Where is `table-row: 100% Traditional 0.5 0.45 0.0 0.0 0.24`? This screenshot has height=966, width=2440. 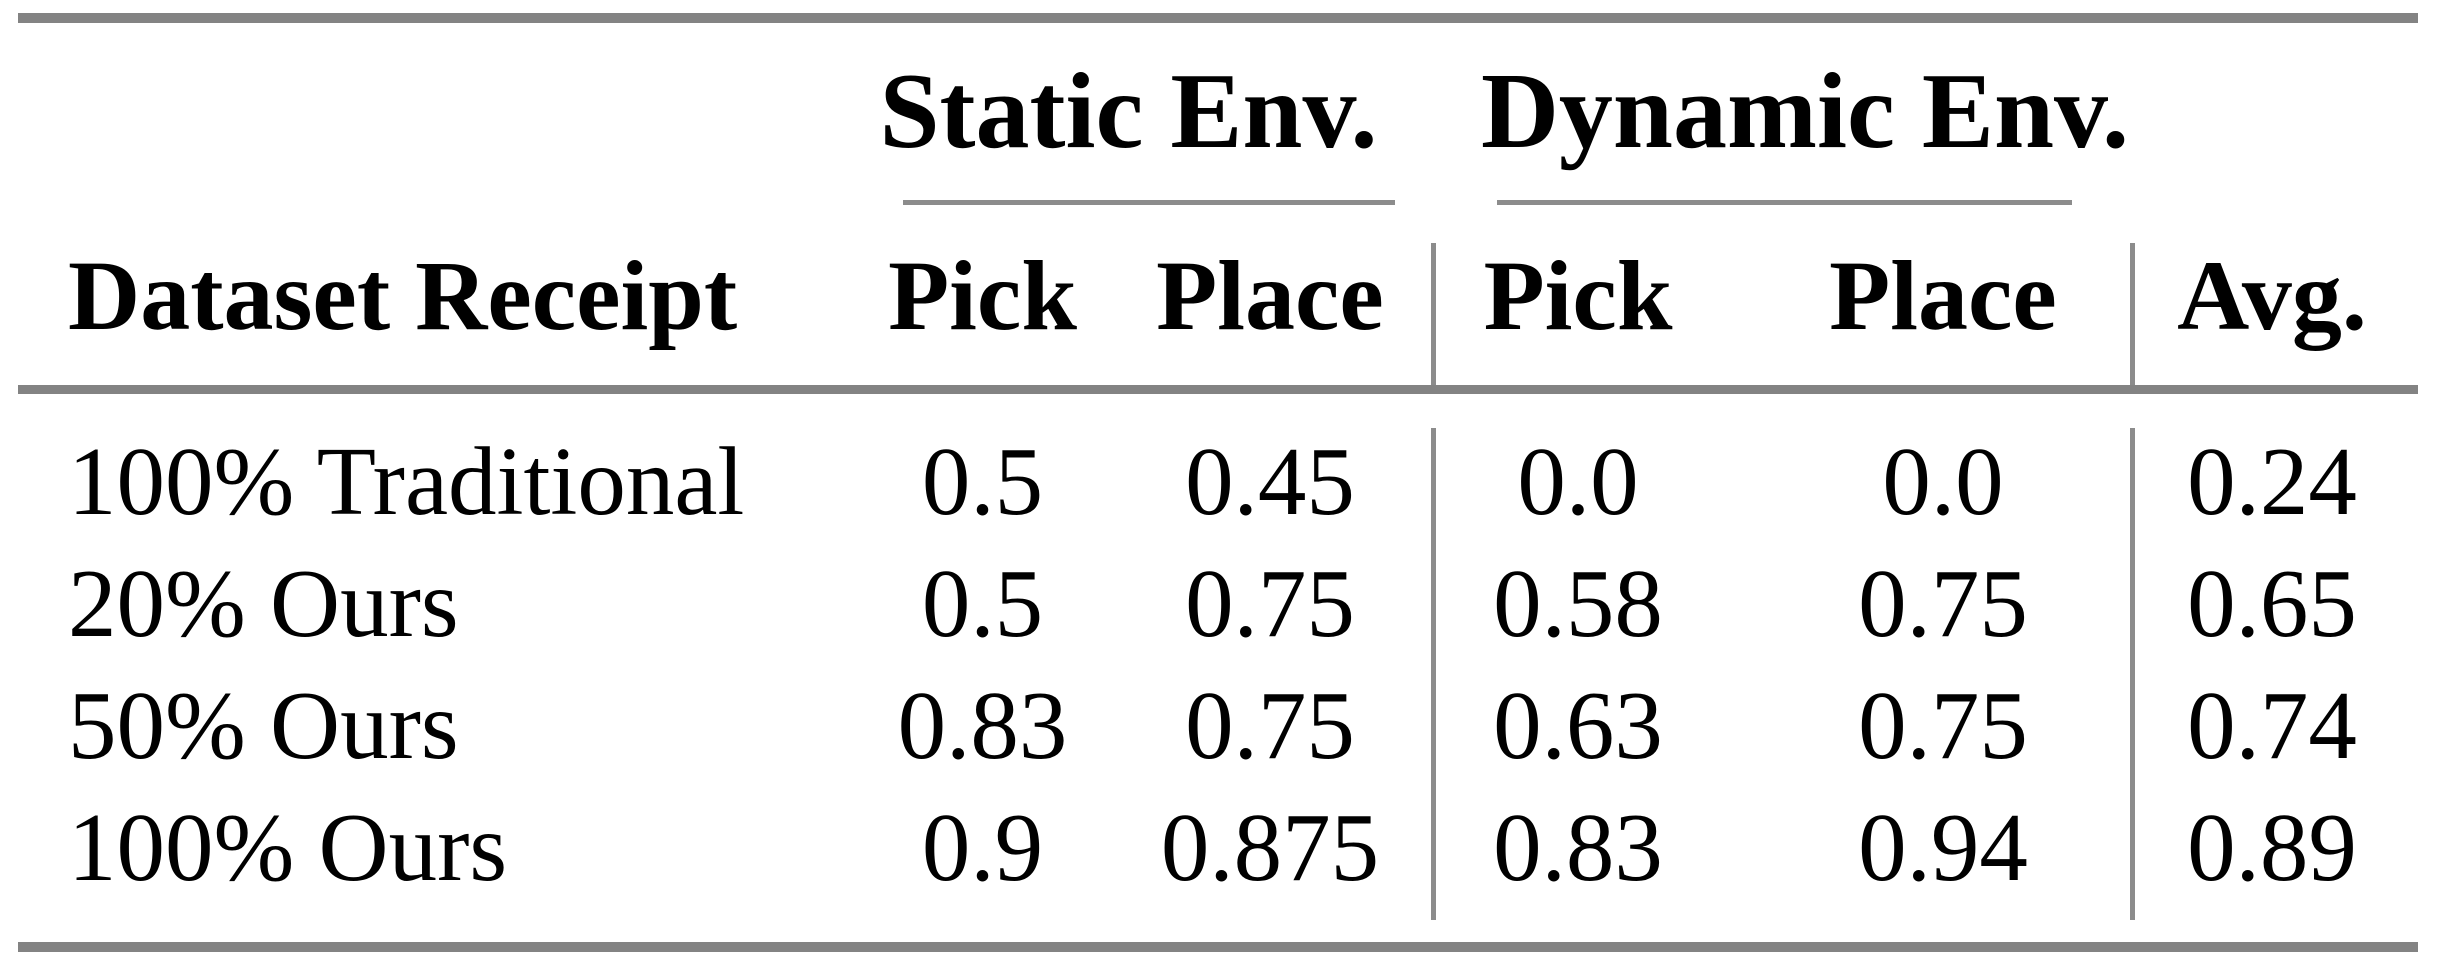
table-row: 100% Traditional 0.5 0.45 0.0 0.0 0.24 is located at coordinates (1220, 482).